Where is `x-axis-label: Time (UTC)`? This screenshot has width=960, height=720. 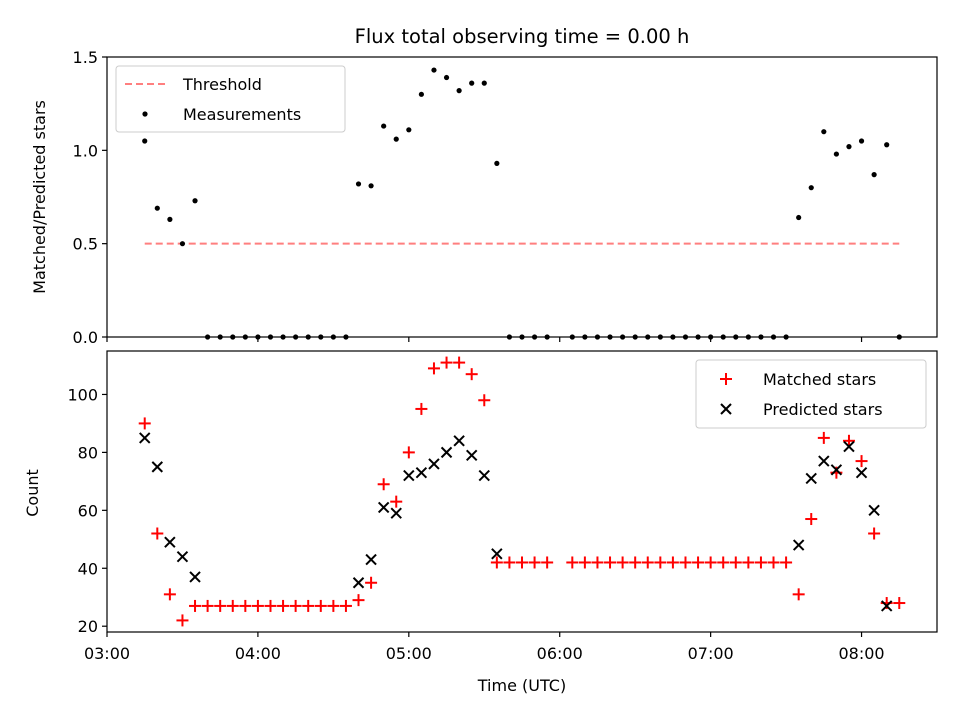
x-axis-label: Time (UTC) is located at coordinates (521, 685).